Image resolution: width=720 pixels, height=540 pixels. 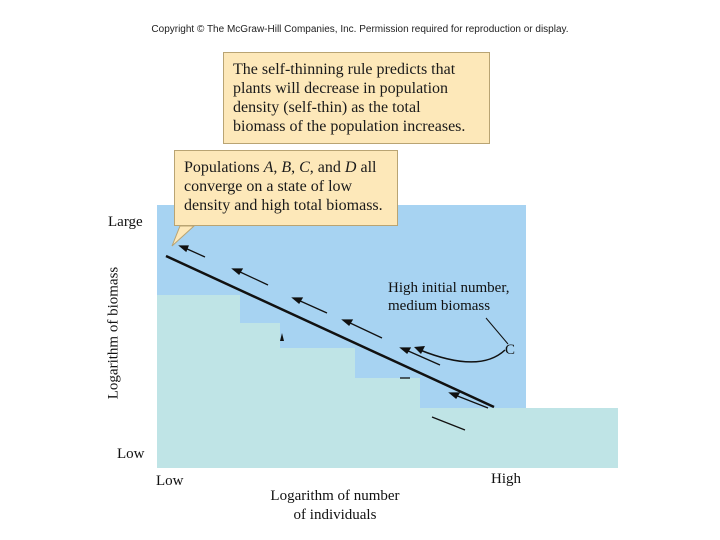 I want to click on x-axis-left-label: Low, so click(x=170, y=481).